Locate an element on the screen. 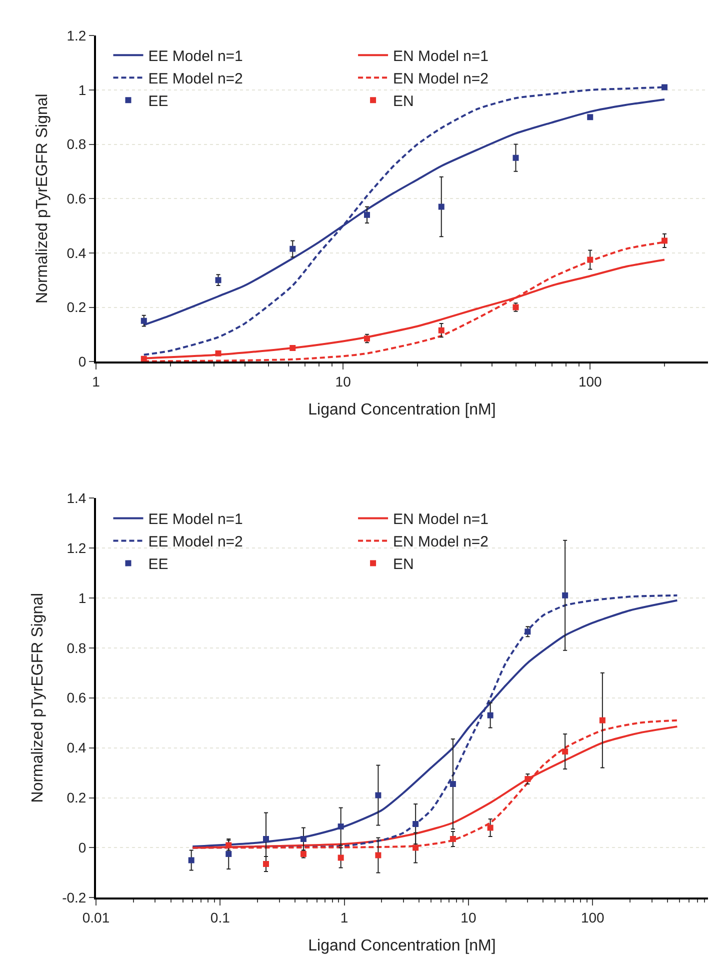 Image resolution: width=716 pixels, height=966 pixels. y-tick-label: 1.4 is located at coordinates (76, 498).